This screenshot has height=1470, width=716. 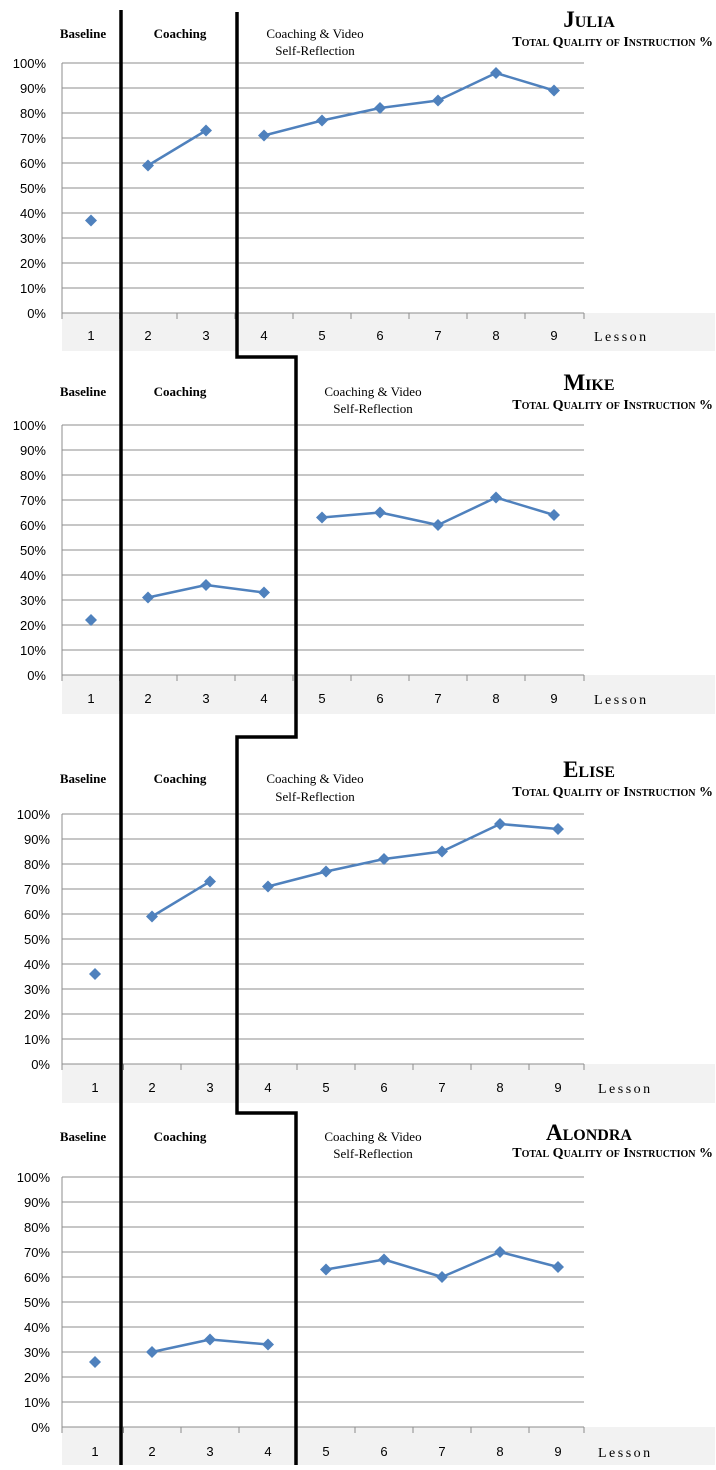 I want to click on y-tick-label: 100%, so click(x=34, y=814).